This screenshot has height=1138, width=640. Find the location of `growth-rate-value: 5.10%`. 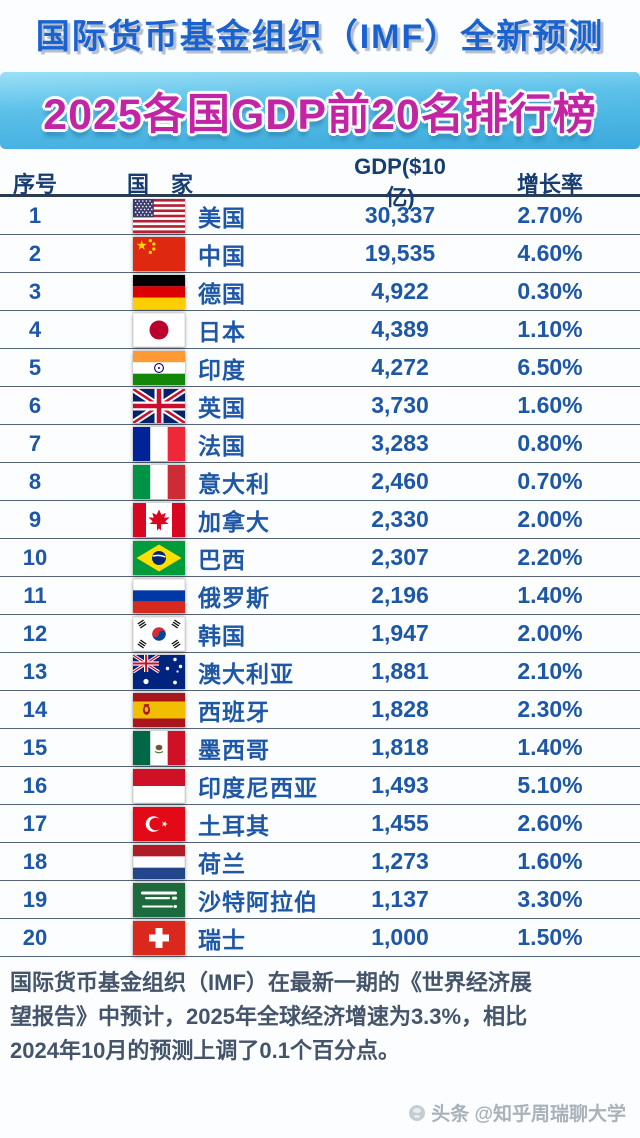

growth-rate-value: 5.10% is located at coordinates (550, 785).